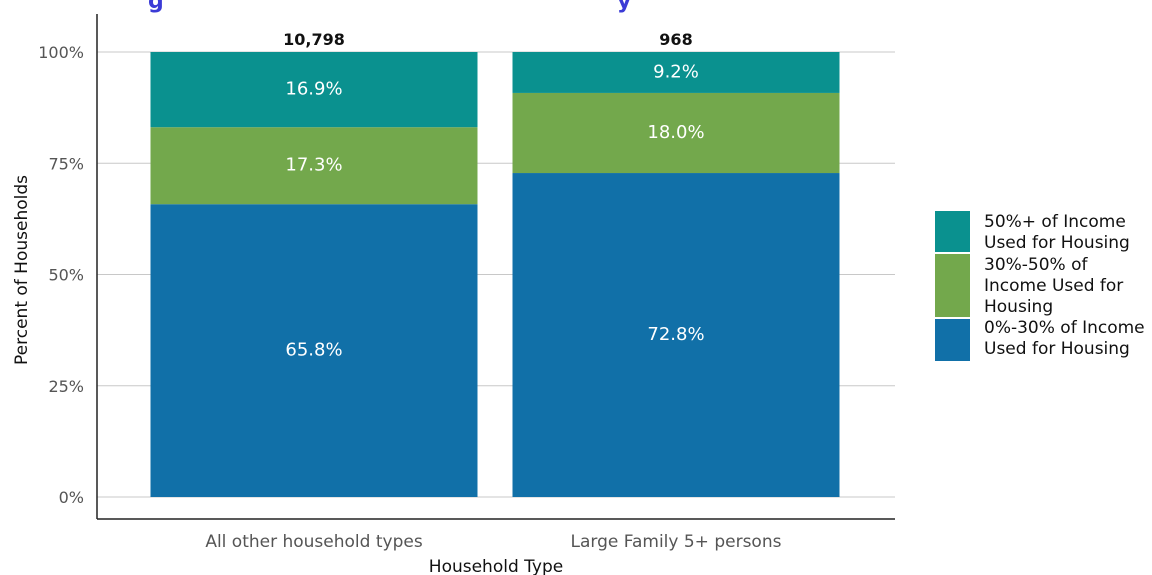 This screenshot has height=575, width=1152. What do you see at coordinates (314, 542) in the screenshot?
I see `x-tick-label: All other household types` at bounding box center [314, 542].